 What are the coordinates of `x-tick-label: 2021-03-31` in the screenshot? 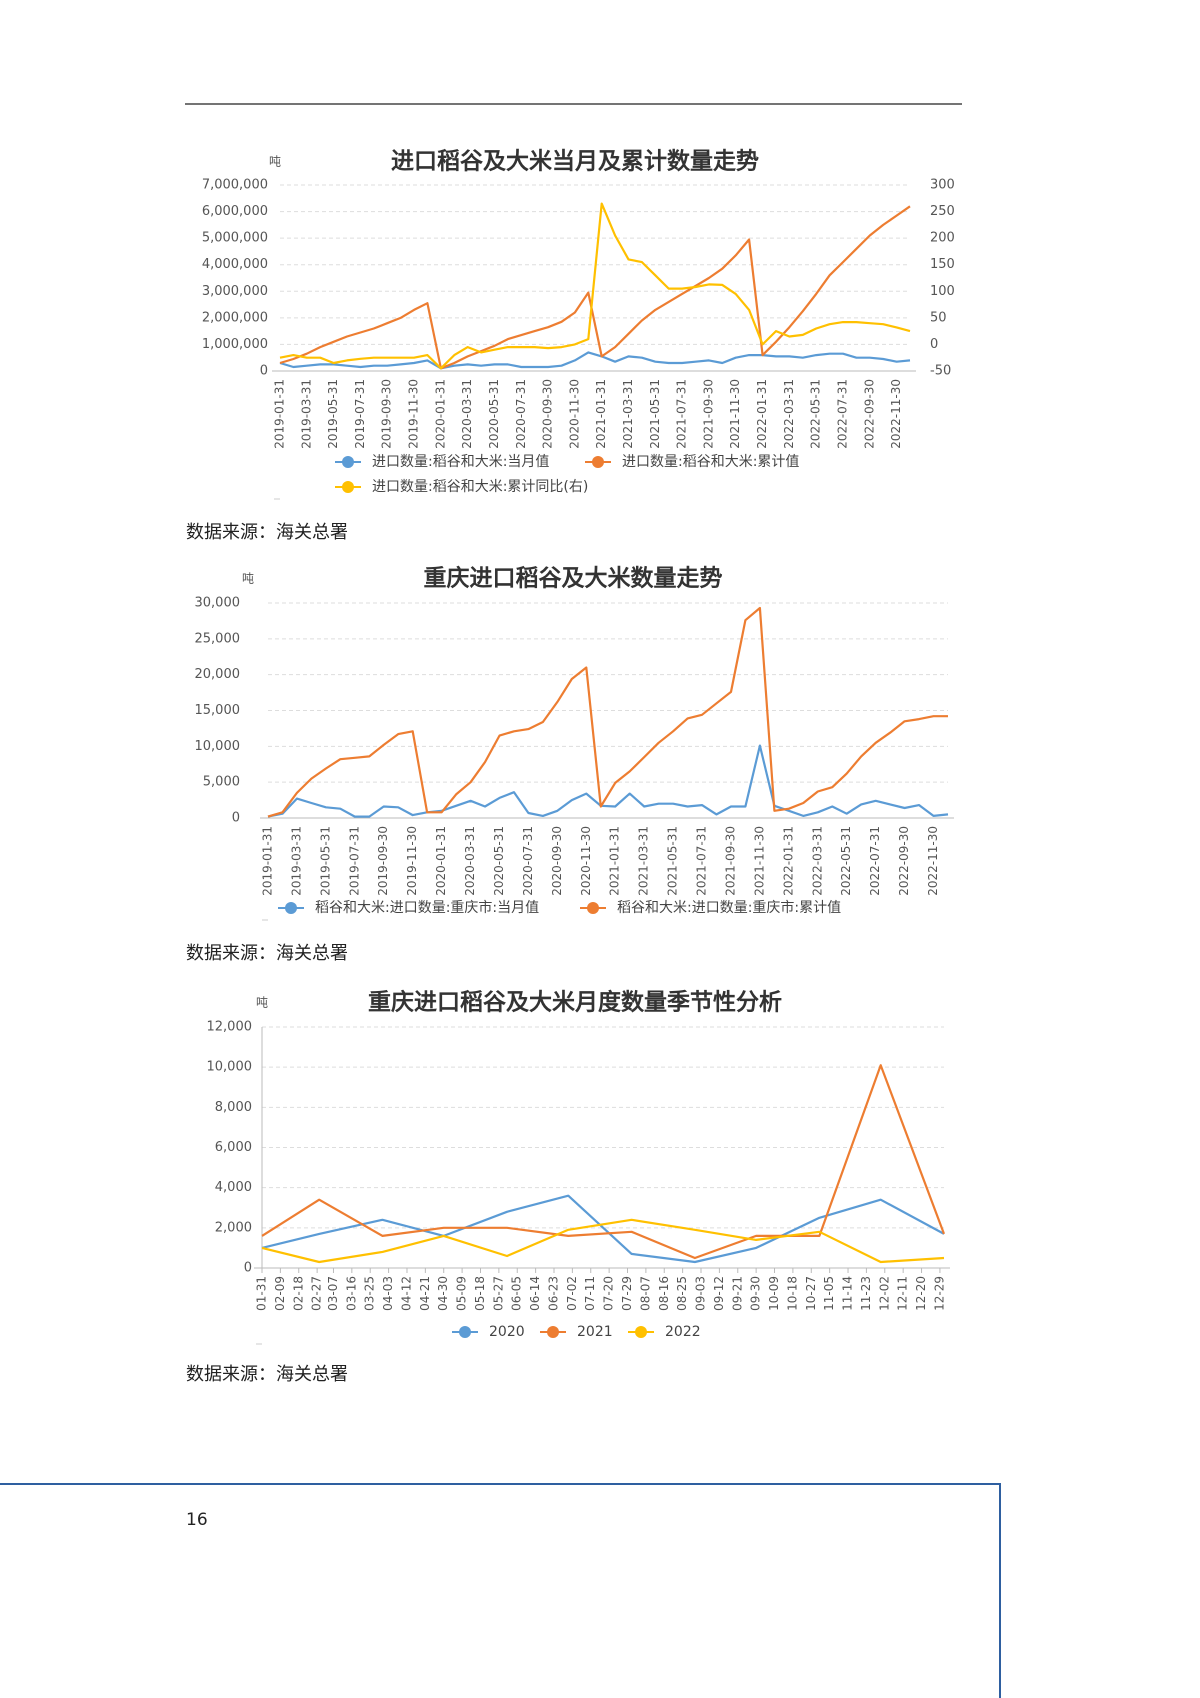 It's located at (628, 414).